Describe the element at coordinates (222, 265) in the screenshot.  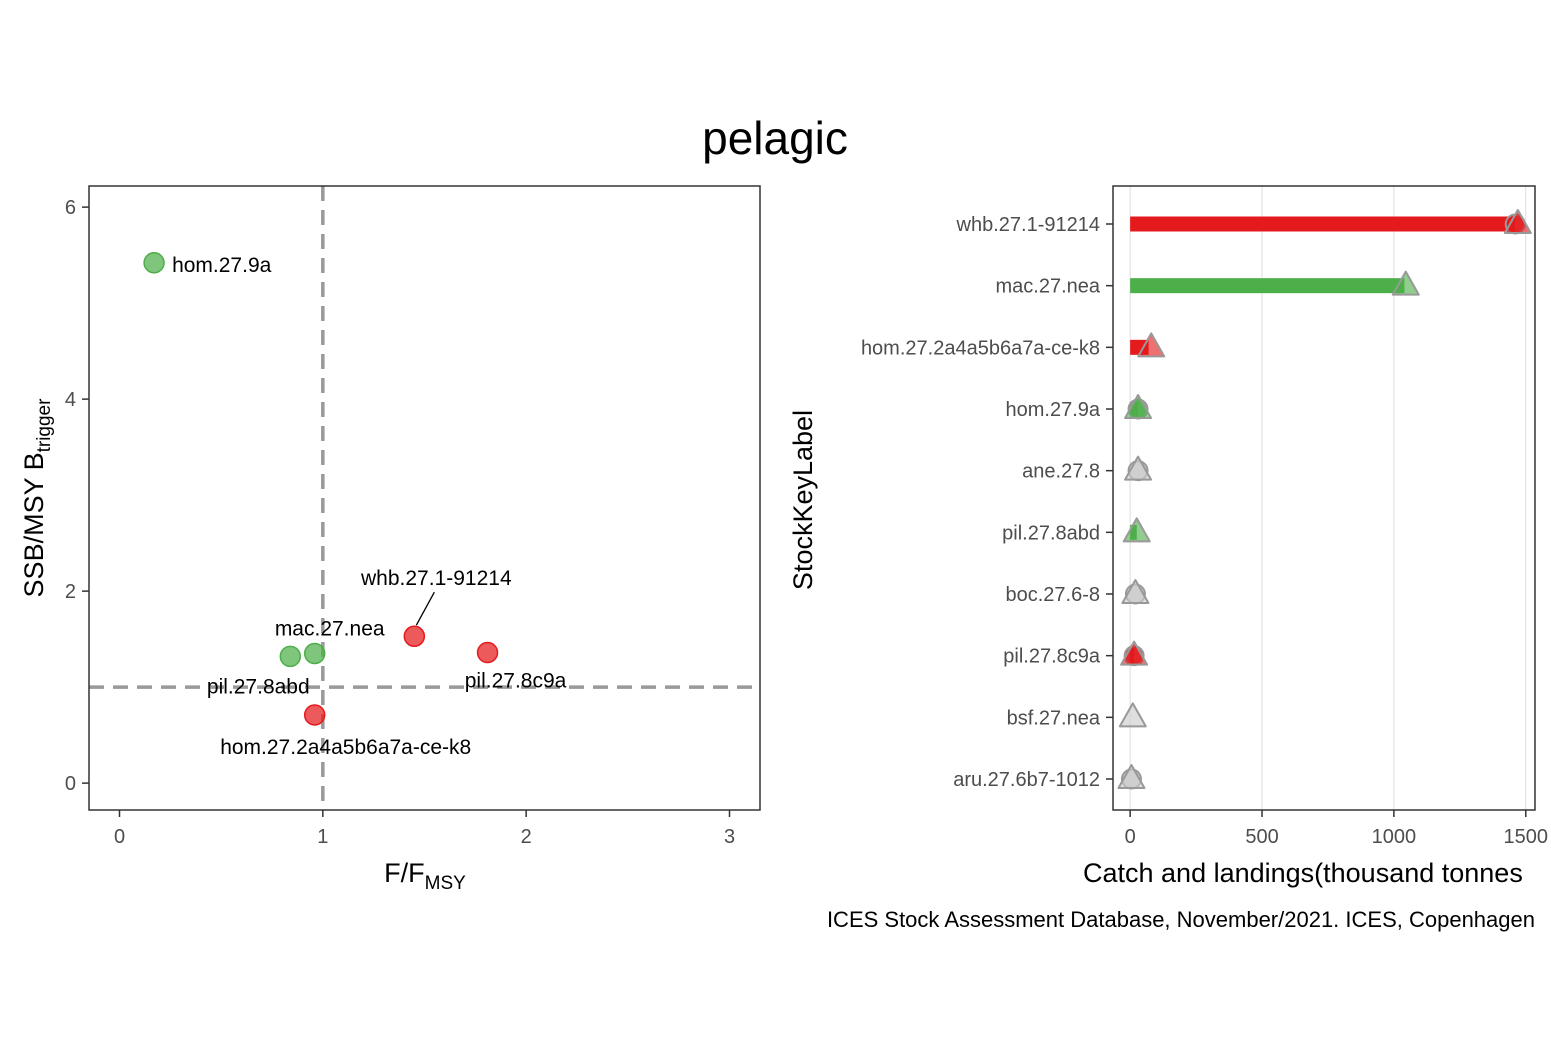
I see `scatter-label-hom-27-9a: hom.27.9a` at that location.